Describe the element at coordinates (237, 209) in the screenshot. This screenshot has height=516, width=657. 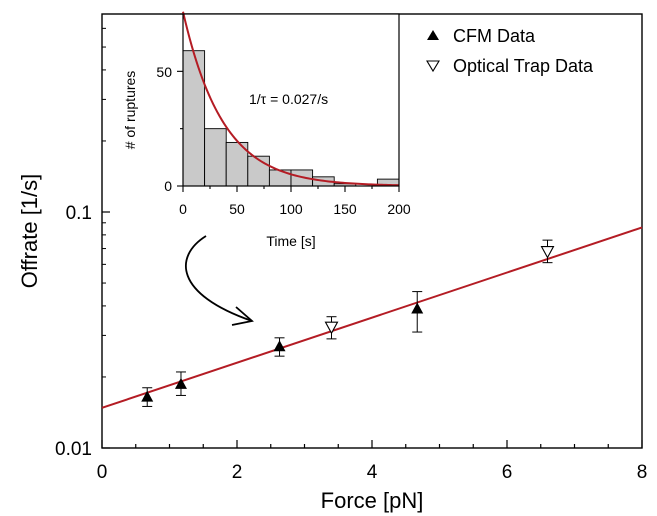
I see `inset-x-tick-label-50: 50` at that location.